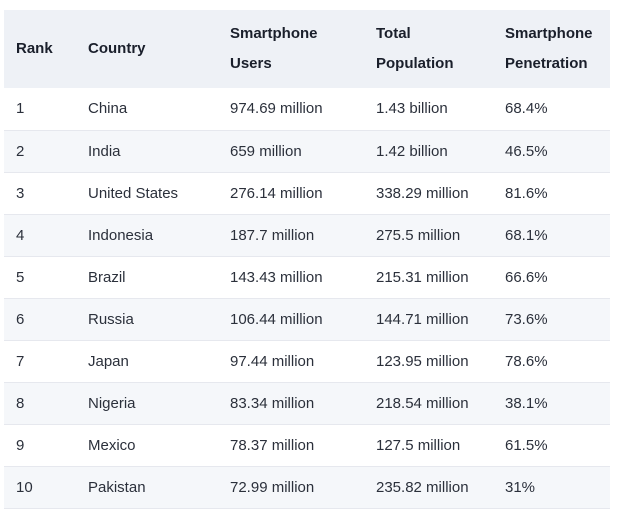 The width and height of the screenshot is (640, 514). I want to click on cell-smartphone-users: 659 million, so click(266, 151).